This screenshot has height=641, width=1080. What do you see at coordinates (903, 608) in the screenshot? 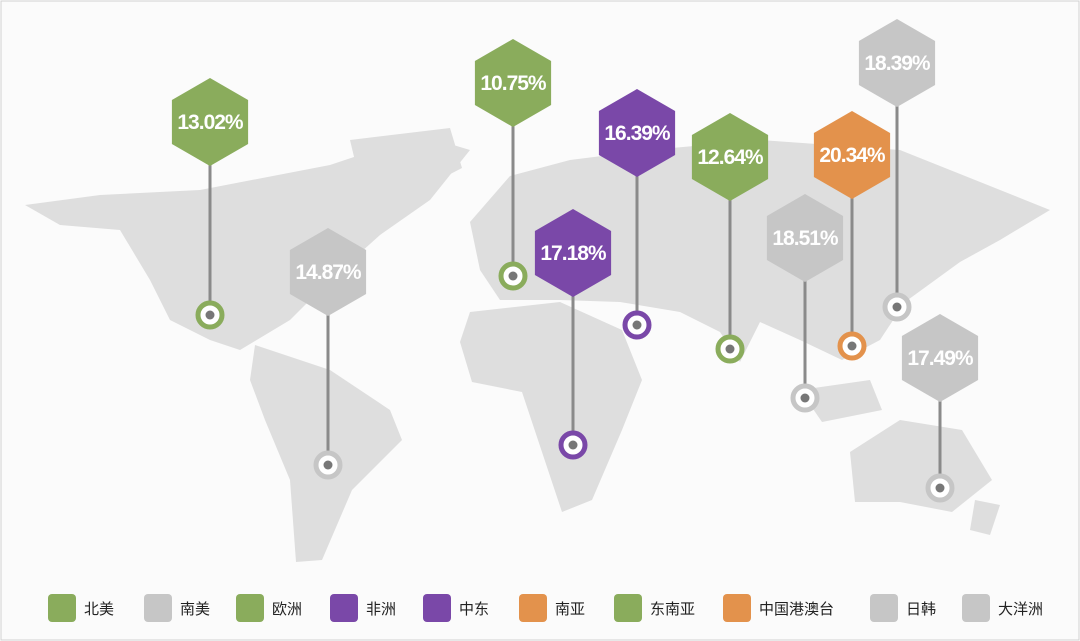
I see `legend-item: 日韩` at bounding box center [903, 608].